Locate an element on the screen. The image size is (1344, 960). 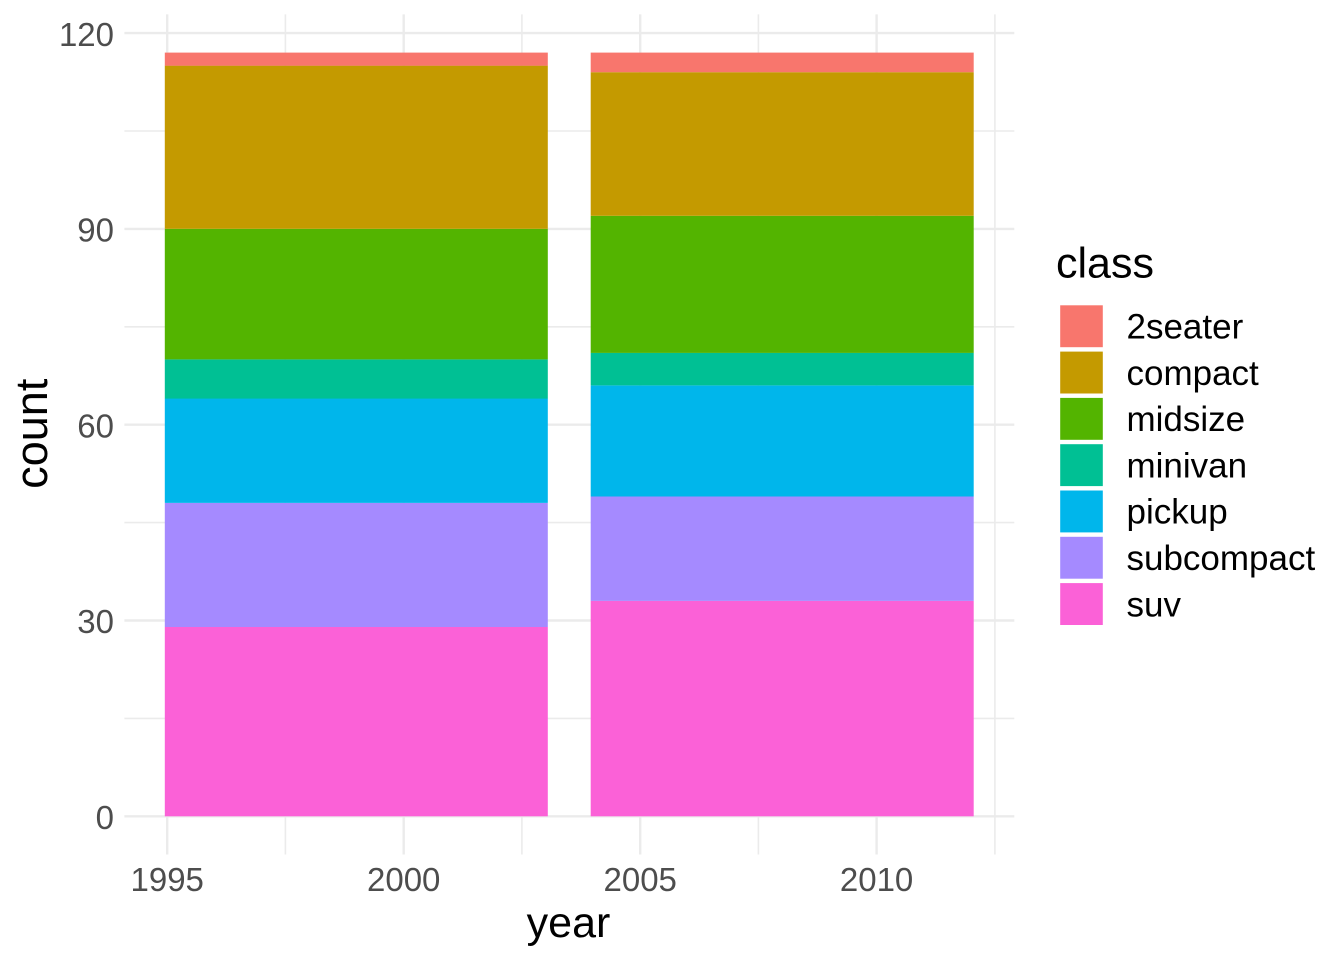
svg-text: 120 is located at coordinates (86, 34).